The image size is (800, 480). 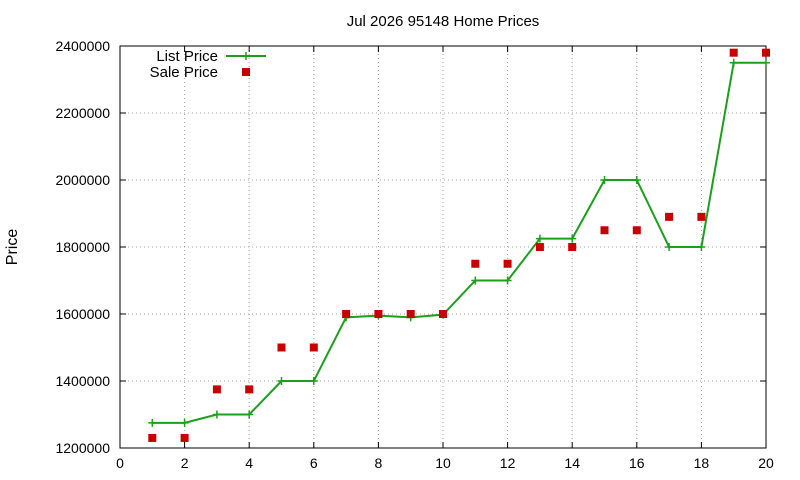 What do you see at coordinates (12, 247) in the screenshot?
I see `y-axis-label: Price` at bounding box center [12, 247].